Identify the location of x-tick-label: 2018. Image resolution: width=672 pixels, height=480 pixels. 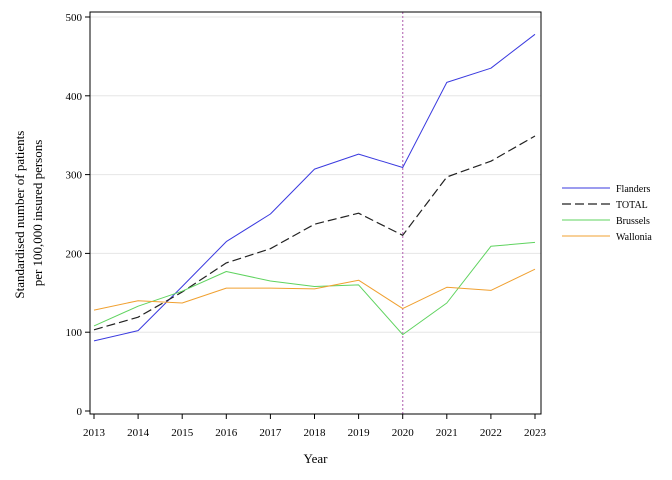
(315, 433).